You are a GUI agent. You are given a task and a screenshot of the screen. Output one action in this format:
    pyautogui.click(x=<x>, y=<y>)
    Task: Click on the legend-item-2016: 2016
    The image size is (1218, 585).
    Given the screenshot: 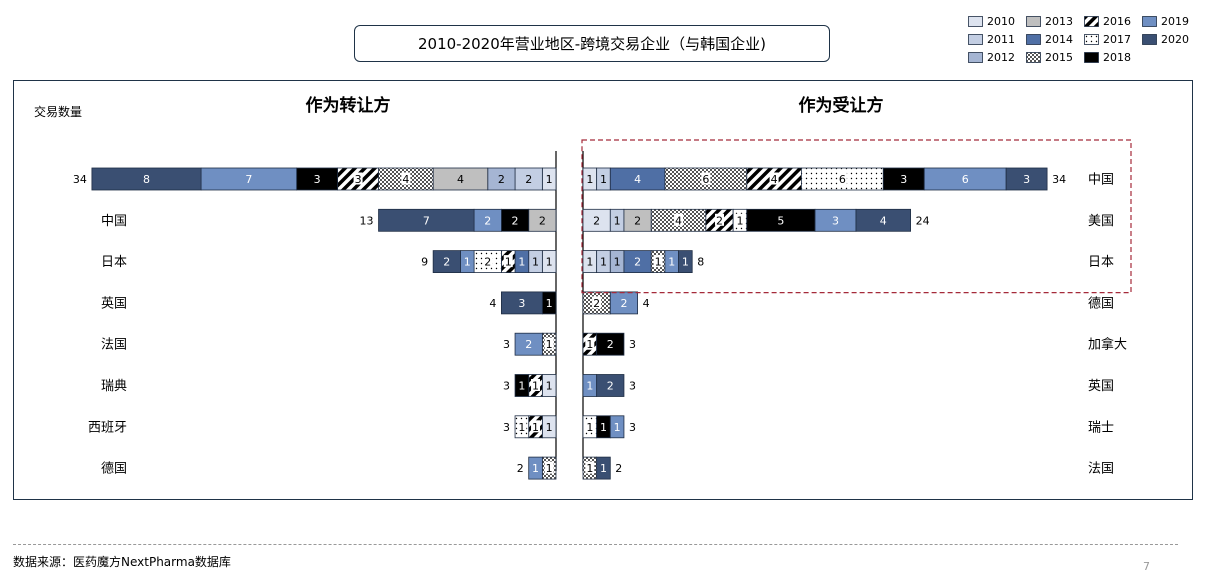 What is the action you would take?
    pyautogui.click(x=1107, y=21)
    